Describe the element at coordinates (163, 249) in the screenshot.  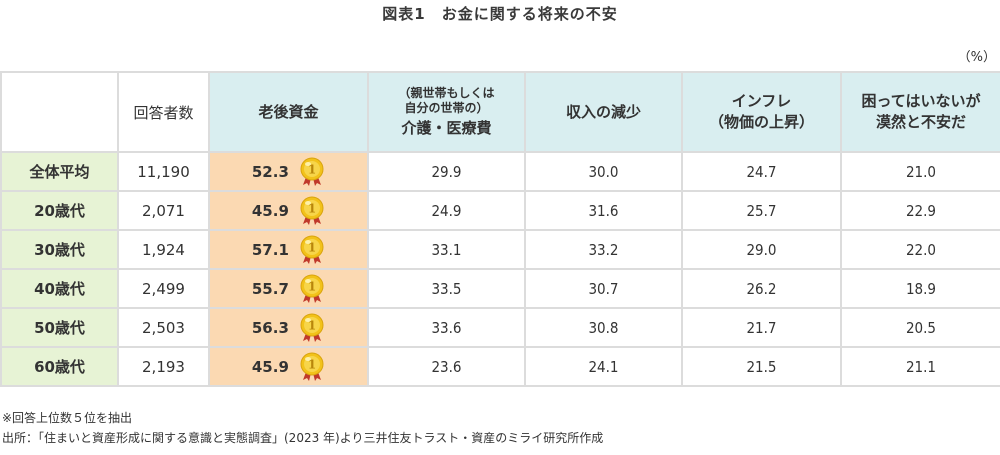
I see `respondent-count: 1,924` at that location.